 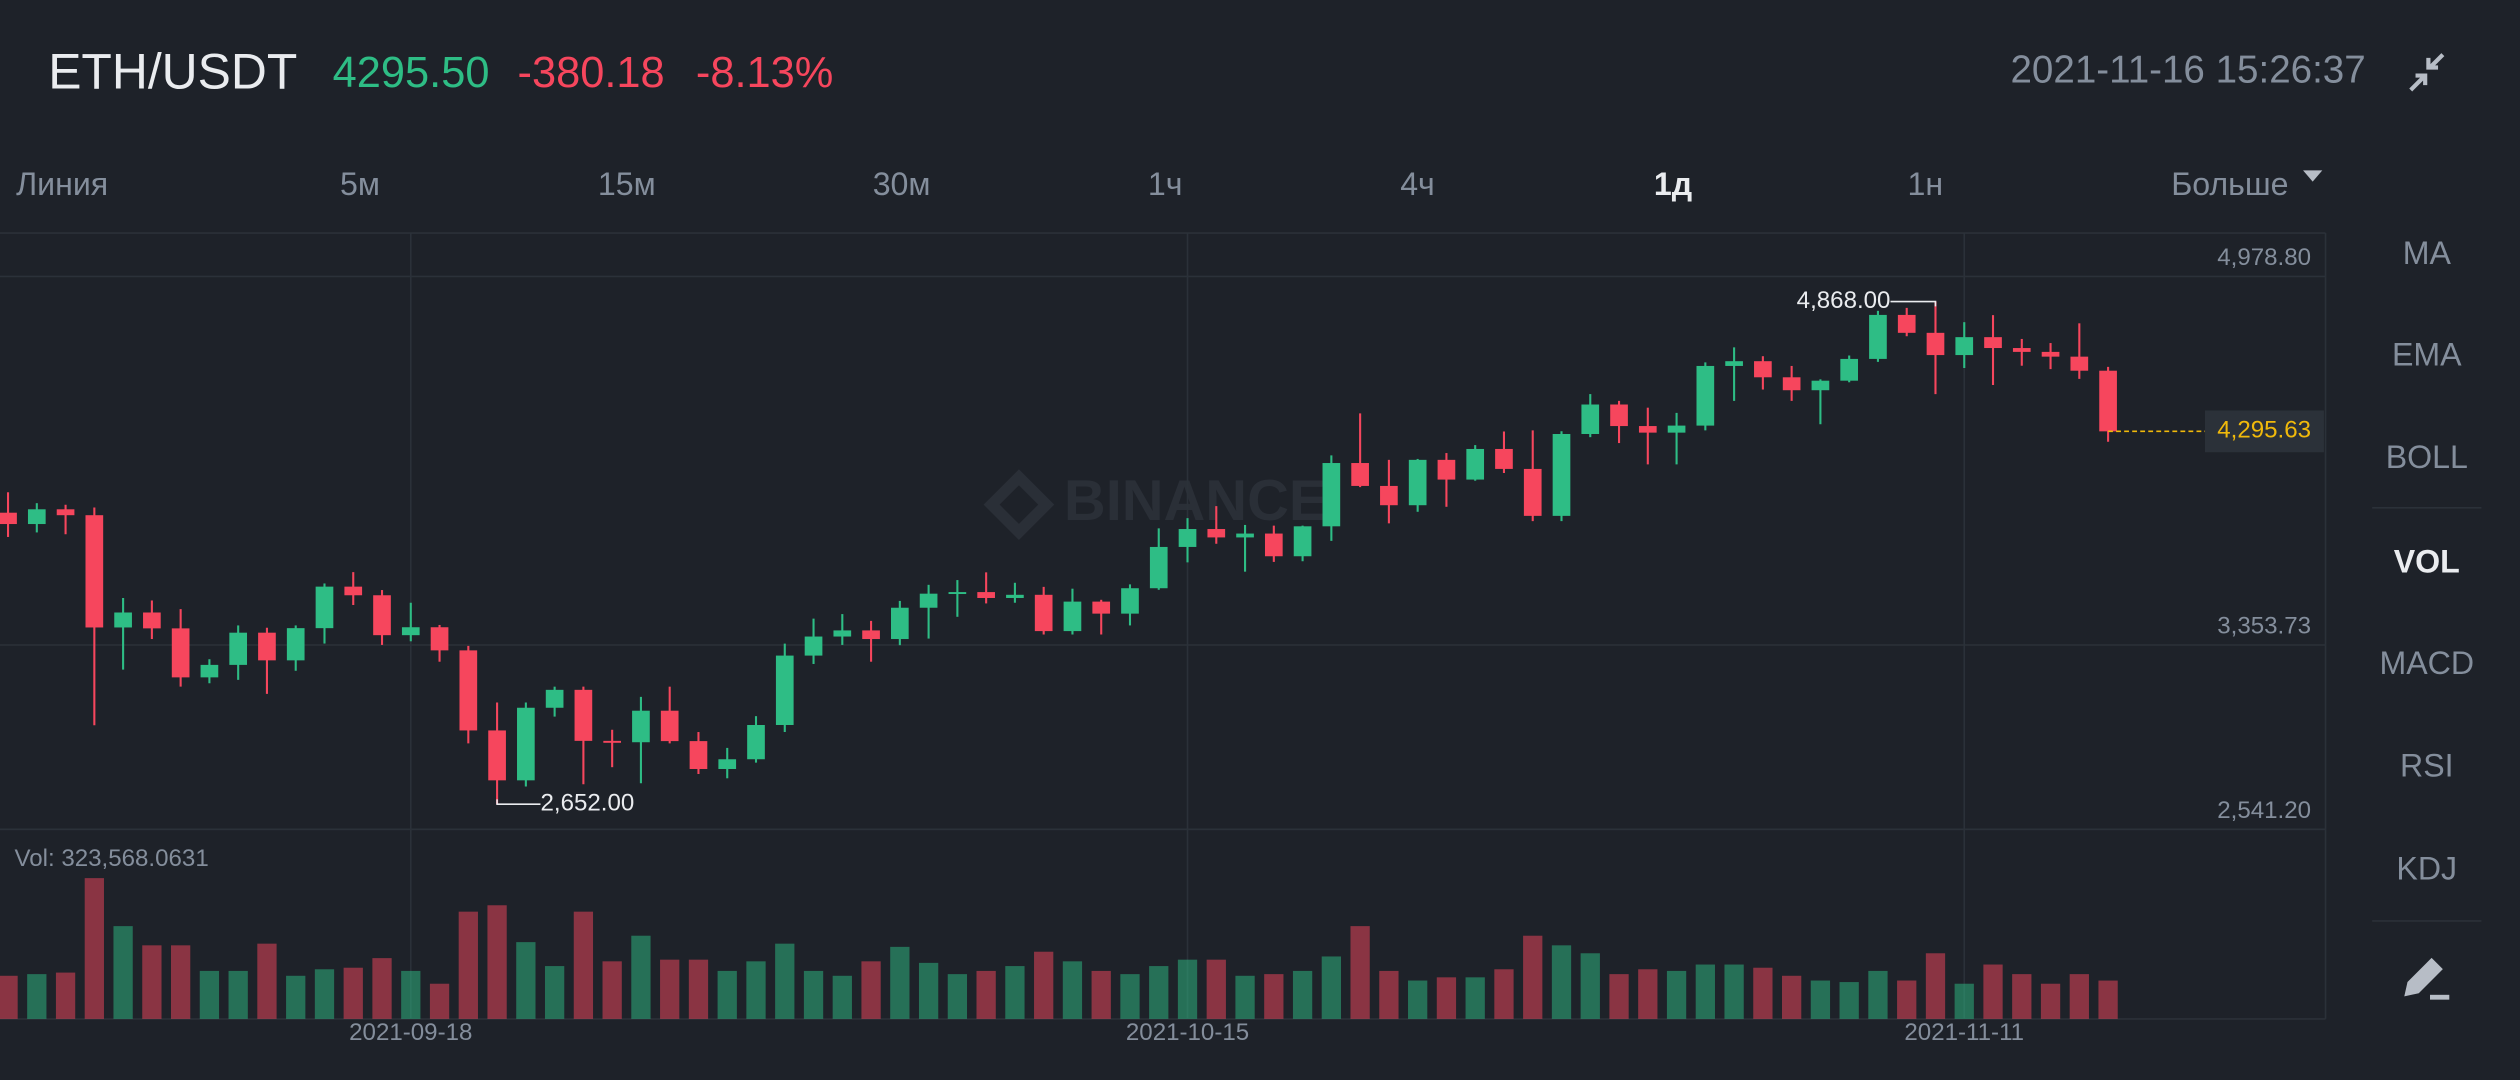 What do you see at coordinates (2427, 354) in the screenshot?
I see `indicator-button: EMA` at bounding box center [2427, 354].